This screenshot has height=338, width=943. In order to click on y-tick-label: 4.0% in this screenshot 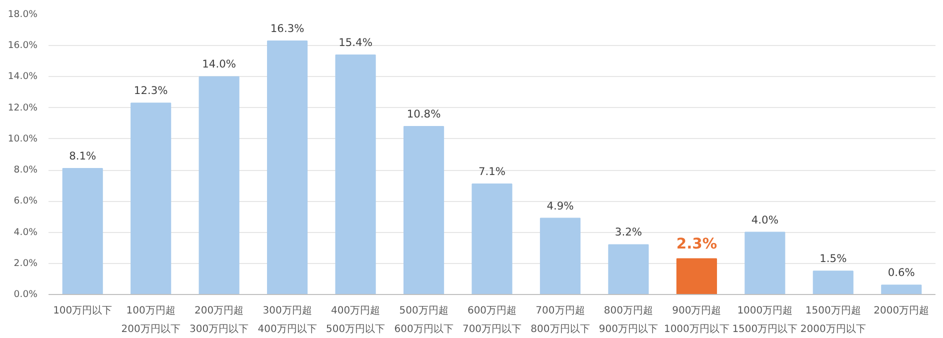, I will do `click(26, 232)`.